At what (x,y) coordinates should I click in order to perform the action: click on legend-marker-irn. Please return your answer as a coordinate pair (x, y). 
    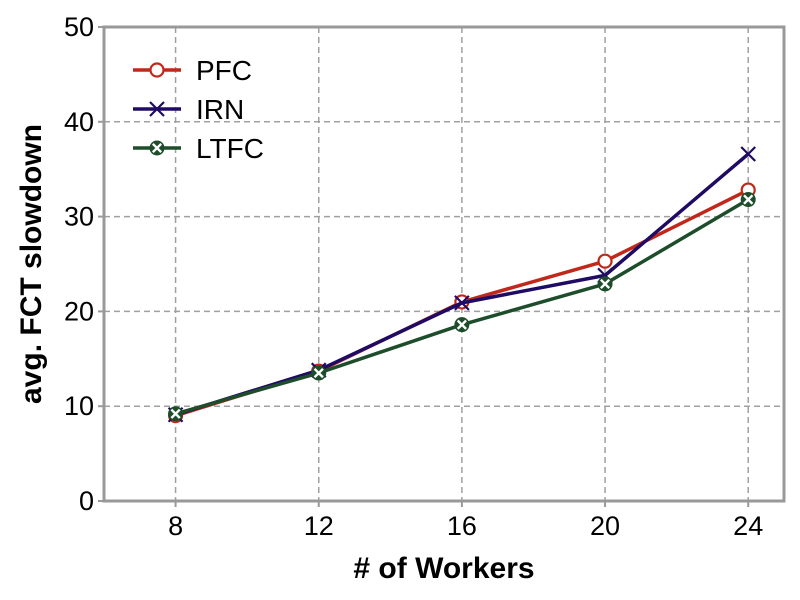
    Looking at the image, I should click on (157, 109).